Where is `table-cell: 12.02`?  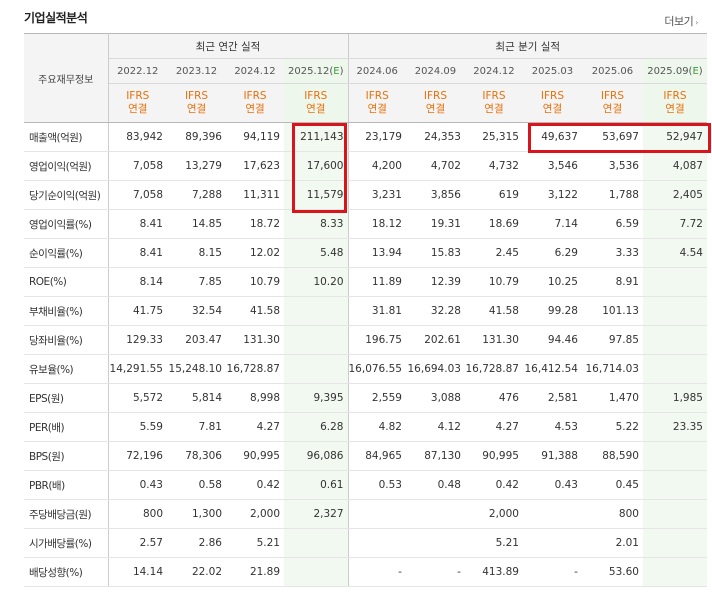 table-cell: 12.02 is located at coordinates (255, 253).